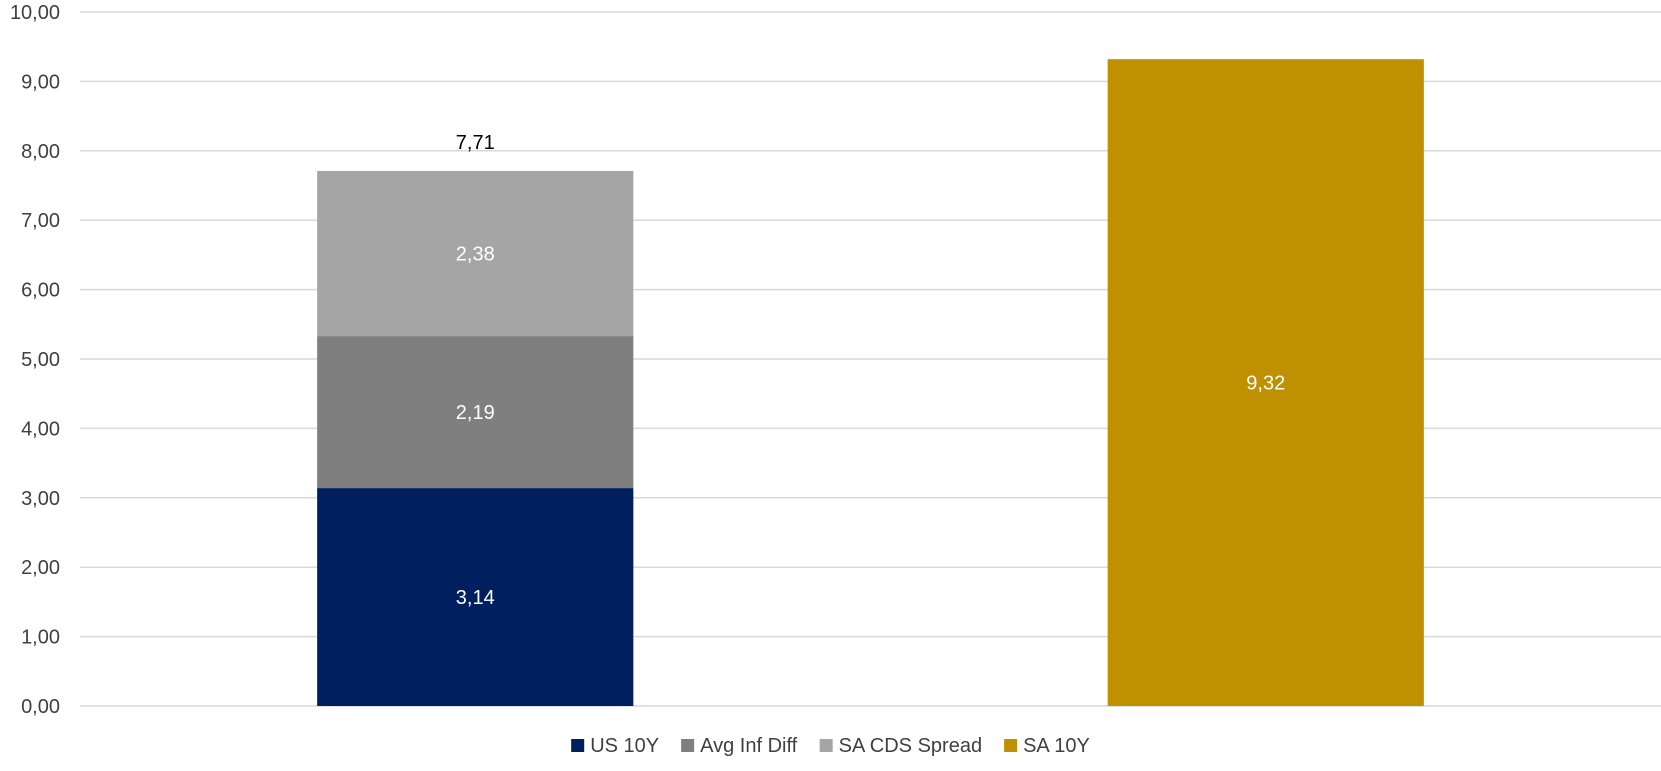 This screenshot has width=1661, height=771. Describe the element at coordinates (40, 707) in the screenshot. I see `y-tick-label: 0,00` at that location.